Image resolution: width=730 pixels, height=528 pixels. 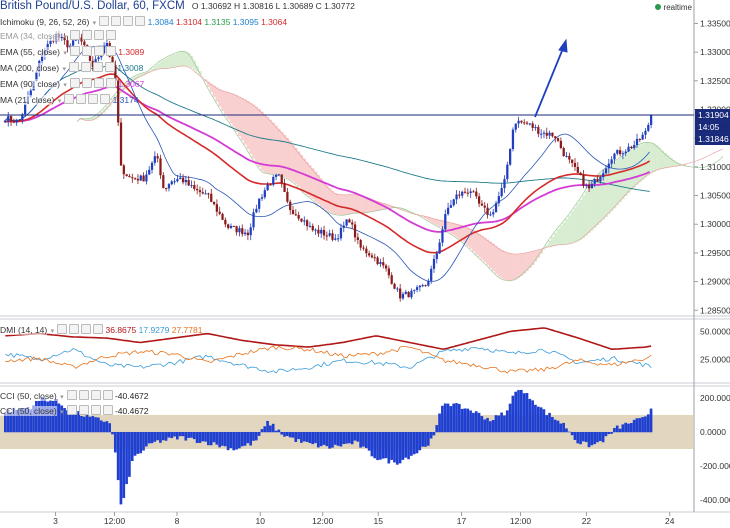 I want to click on legend-ichimoku-label: Ichimoku (9, 26, 52, 26), so click(x=45, y=22).